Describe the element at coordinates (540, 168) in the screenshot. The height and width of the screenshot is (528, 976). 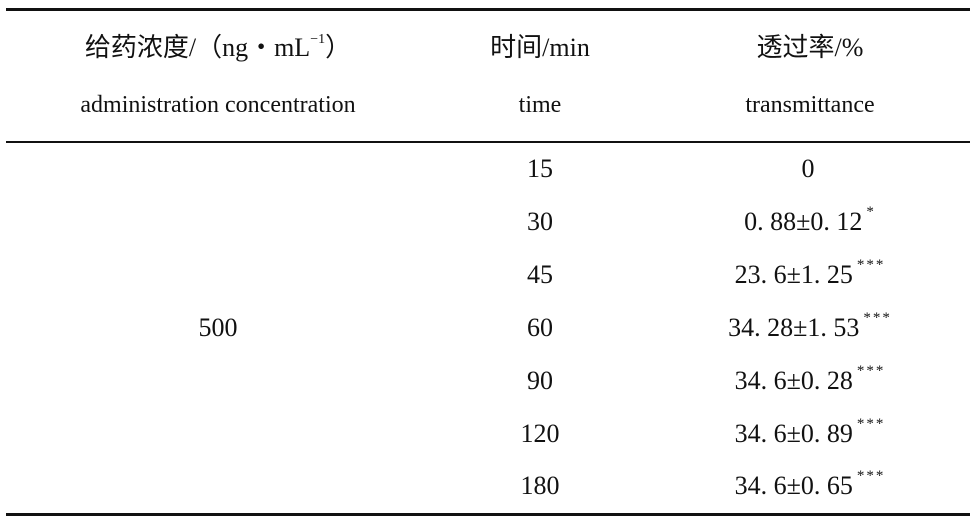
I see `time-cell: 15` at that location.